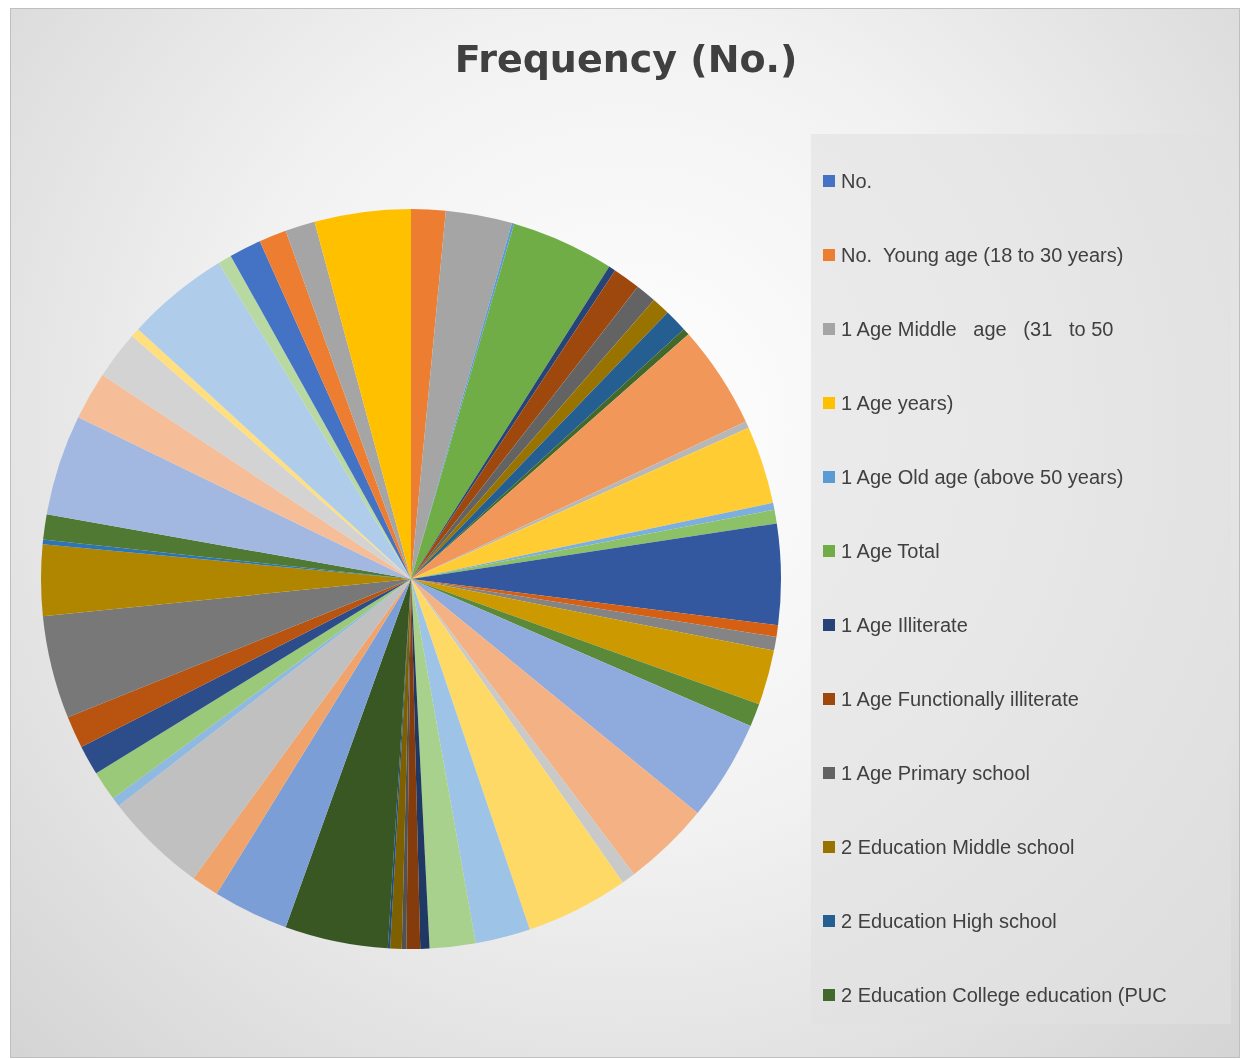 This screenshot has width=1241, height=1059. I want to click on legend-label: 2 Education College education (PUC, so click(1004, 995).